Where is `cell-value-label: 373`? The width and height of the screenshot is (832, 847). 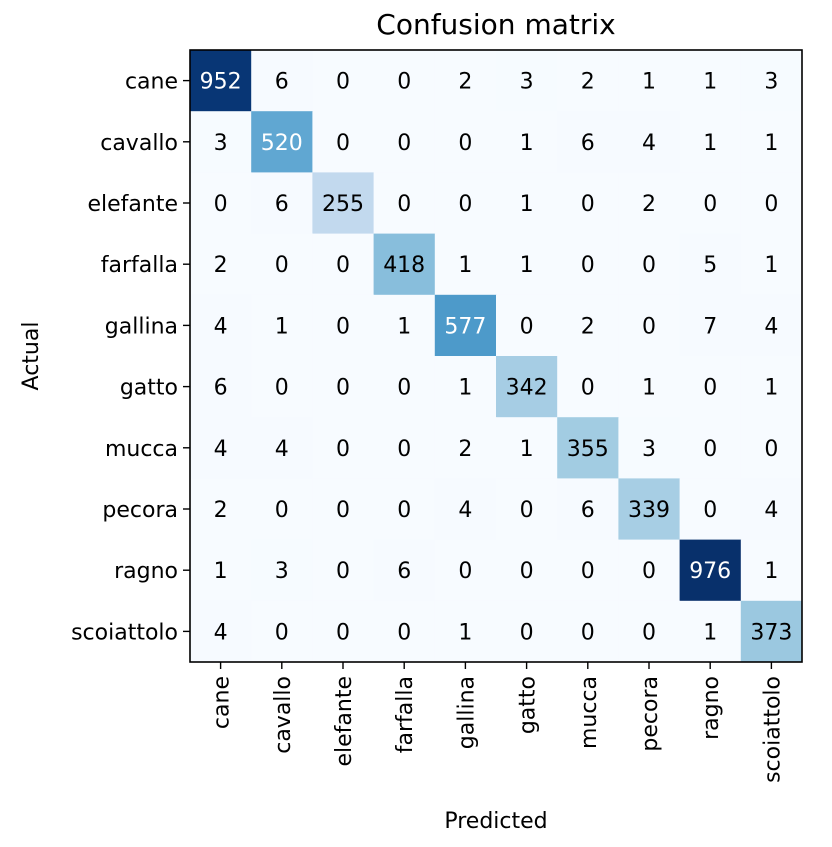
cell-value-label: 373 is located at coordinates (771, 632).